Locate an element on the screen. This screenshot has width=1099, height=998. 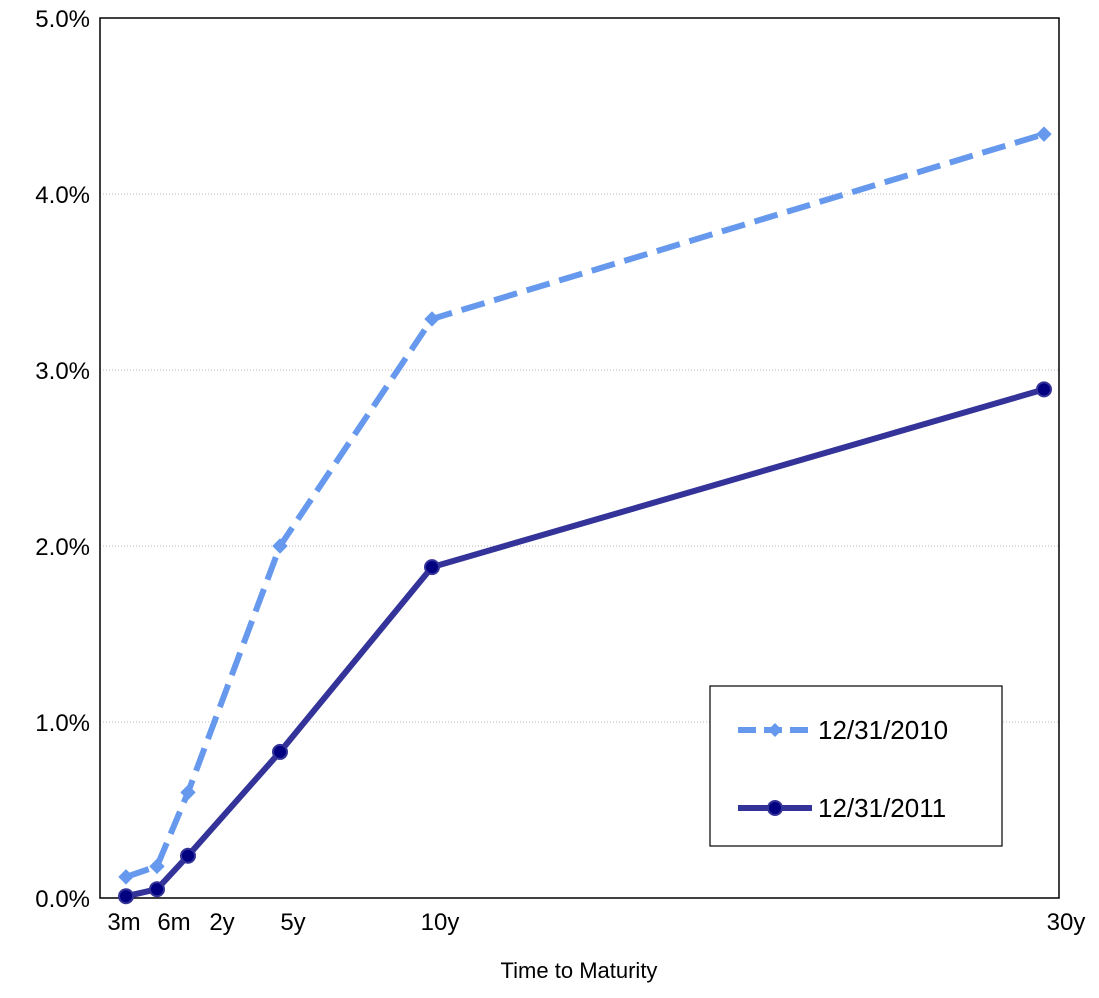
x-axis-title: Time to Maturity is located at coordinates (579, 970).